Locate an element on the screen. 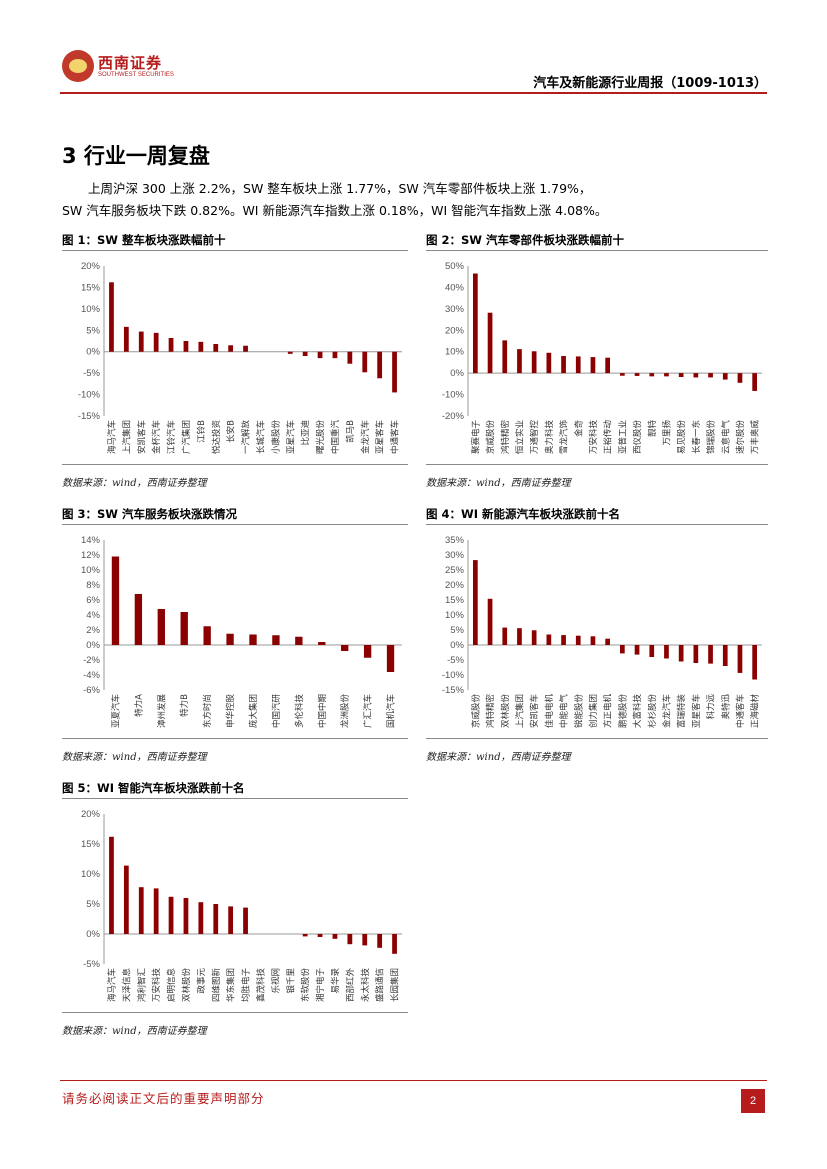  x-tick-label: 锦瑞股份 is located at coordinates (711, 437).